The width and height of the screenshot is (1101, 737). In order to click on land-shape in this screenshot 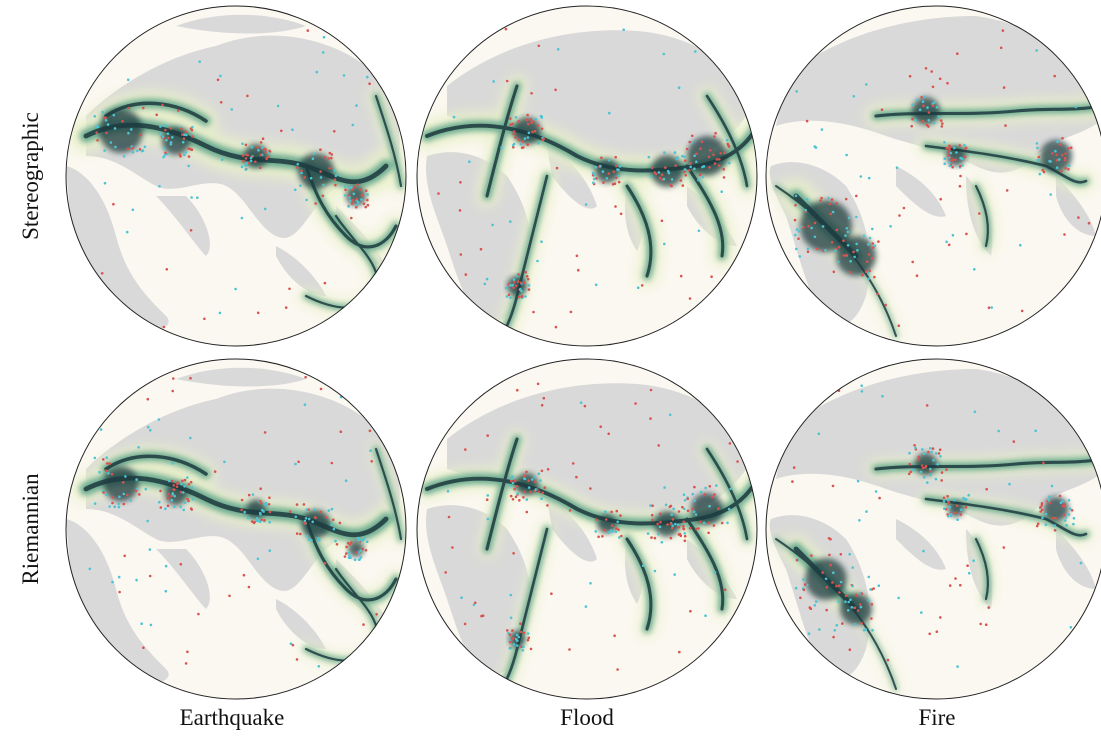, I will do `click(938, 94)`.